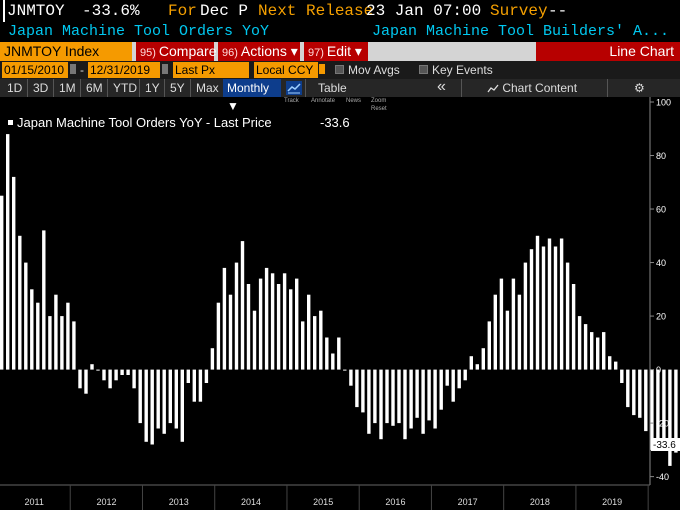 This screenshot has height=510, width=680. I want to click on chevron-down-icon, so click(322, 69).